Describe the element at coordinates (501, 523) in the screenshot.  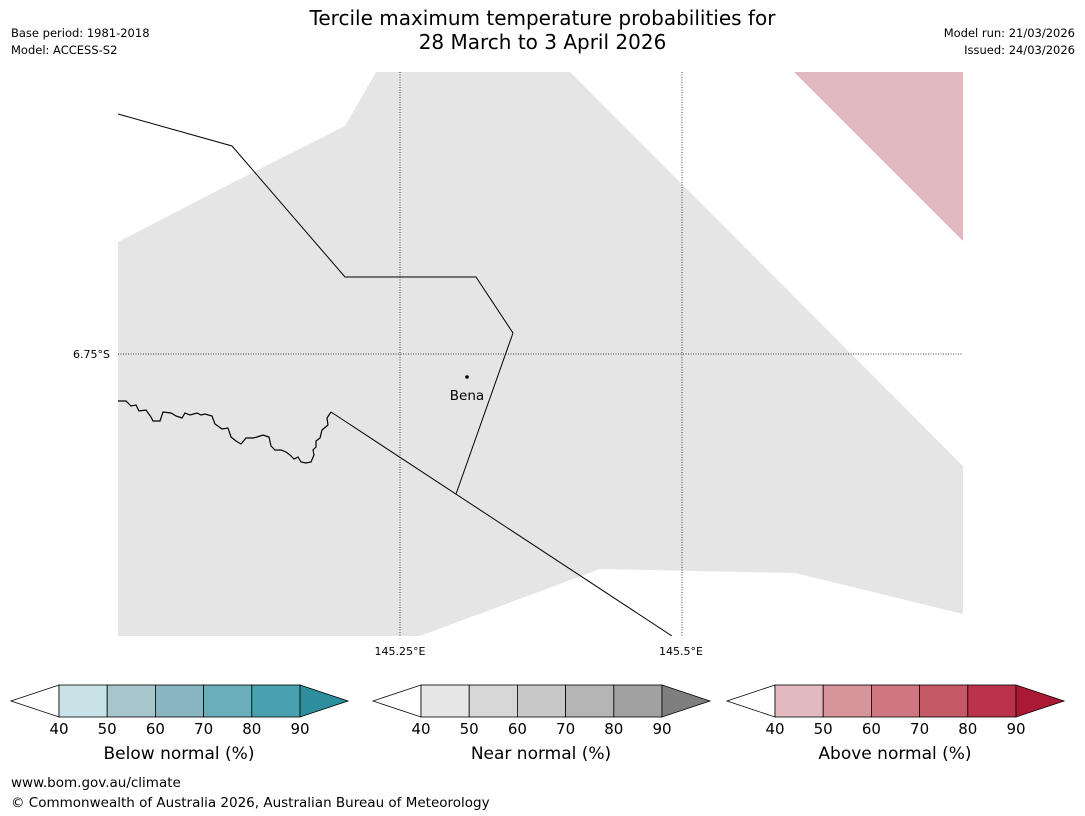
I see `province-boundary-south` at that location.